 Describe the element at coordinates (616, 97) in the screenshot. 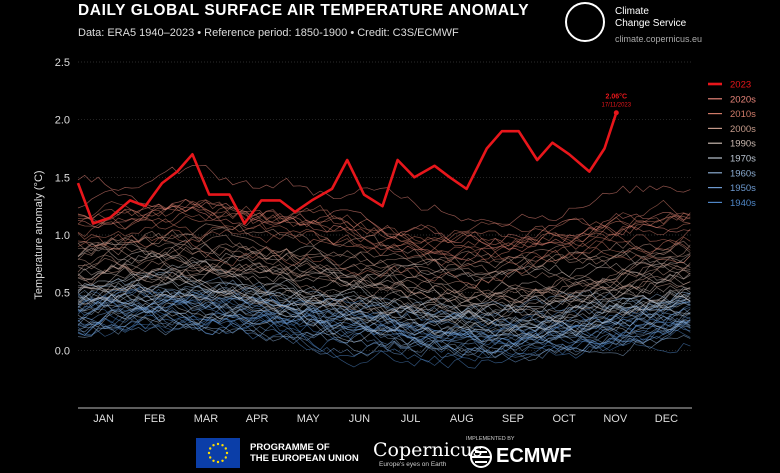

I see `annotation-value: 2.06°C` at that location.